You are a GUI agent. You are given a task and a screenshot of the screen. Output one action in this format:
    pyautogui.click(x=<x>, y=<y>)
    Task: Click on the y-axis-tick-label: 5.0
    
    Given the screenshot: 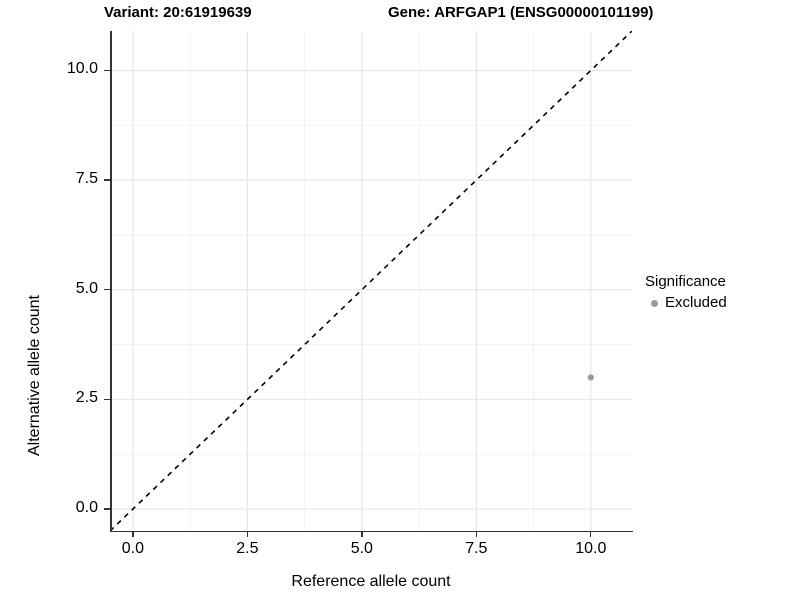 What is the action you would take?
    pyautogui.click(x=86, y=288)
    